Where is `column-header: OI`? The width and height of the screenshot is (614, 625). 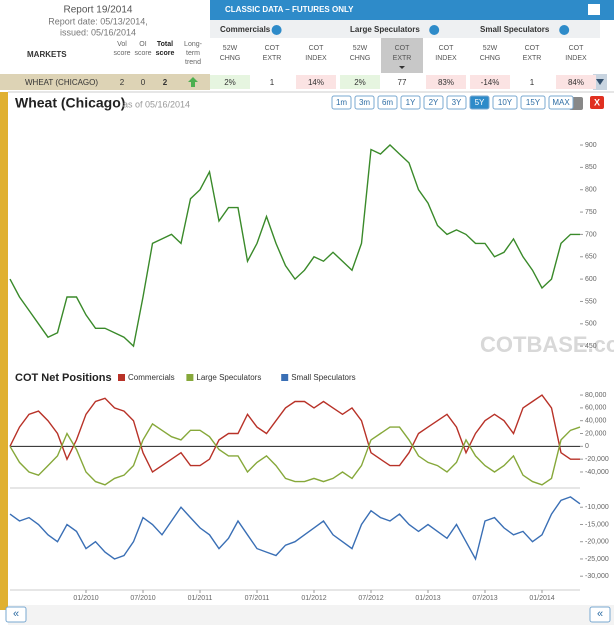 column-header: OI is located at coordinates (142, 44).